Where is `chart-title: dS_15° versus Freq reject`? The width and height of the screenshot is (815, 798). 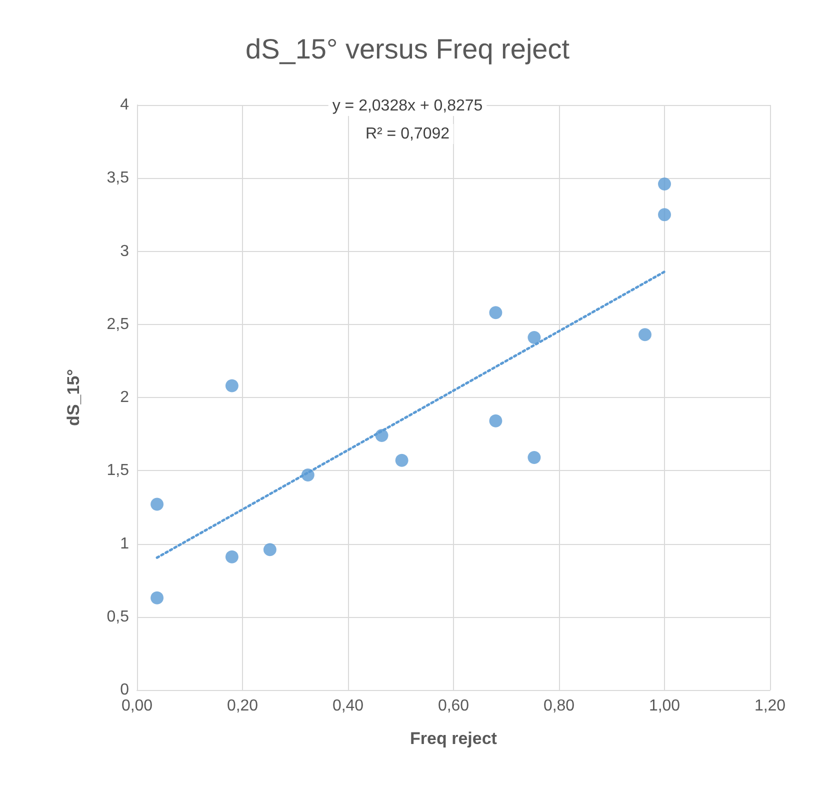
chart-title: dS_15° versus Freq reject is located at coordinates (407, 49).